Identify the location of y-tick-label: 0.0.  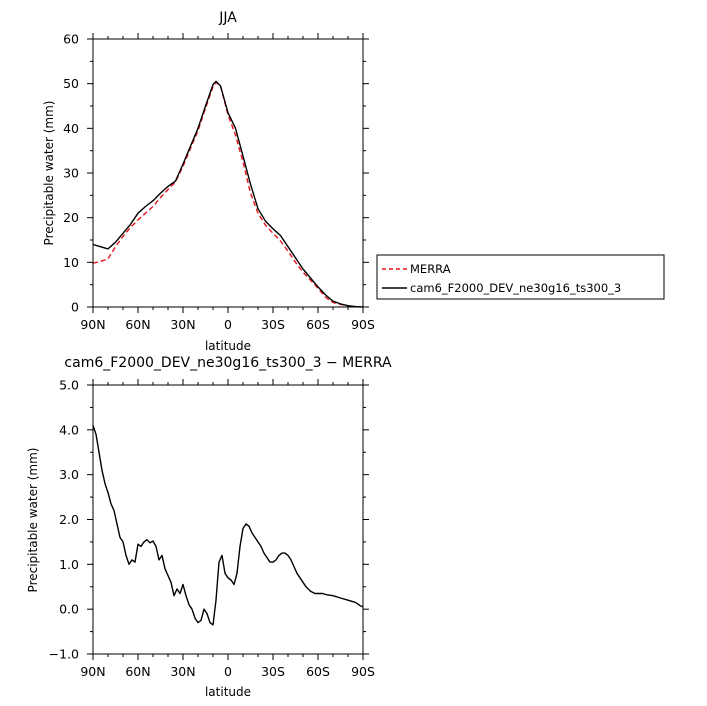
(69, 609).